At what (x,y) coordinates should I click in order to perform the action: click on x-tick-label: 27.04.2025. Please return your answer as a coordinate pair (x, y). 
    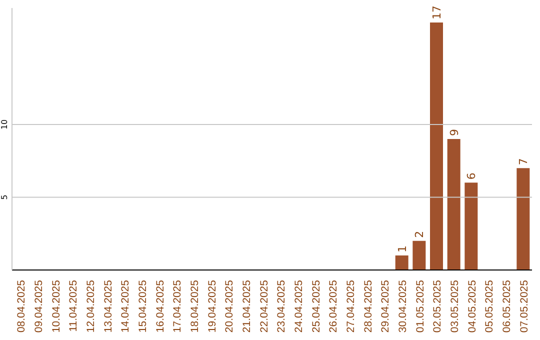
    Looking at the image, I should click on (351, 306).